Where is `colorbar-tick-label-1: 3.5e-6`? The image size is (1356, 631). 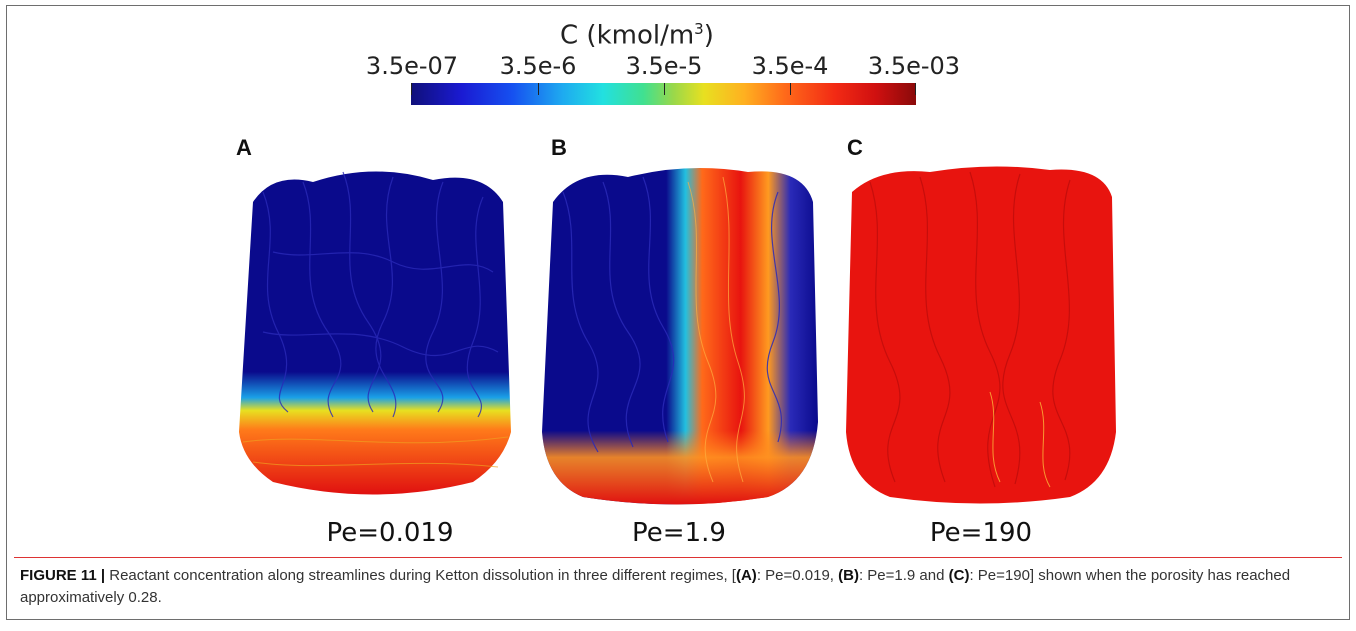 colorbar-tick-label-1: 3.5e-6 is located at coordinates (538, 66).